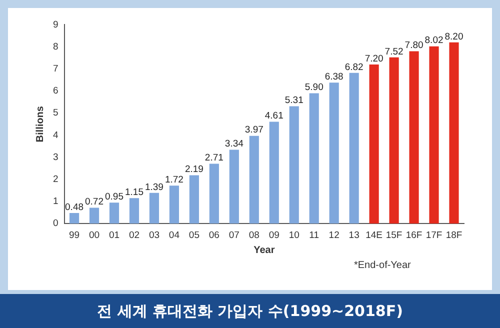  I want to click on y-tick-label: 6, so click(55, 91).